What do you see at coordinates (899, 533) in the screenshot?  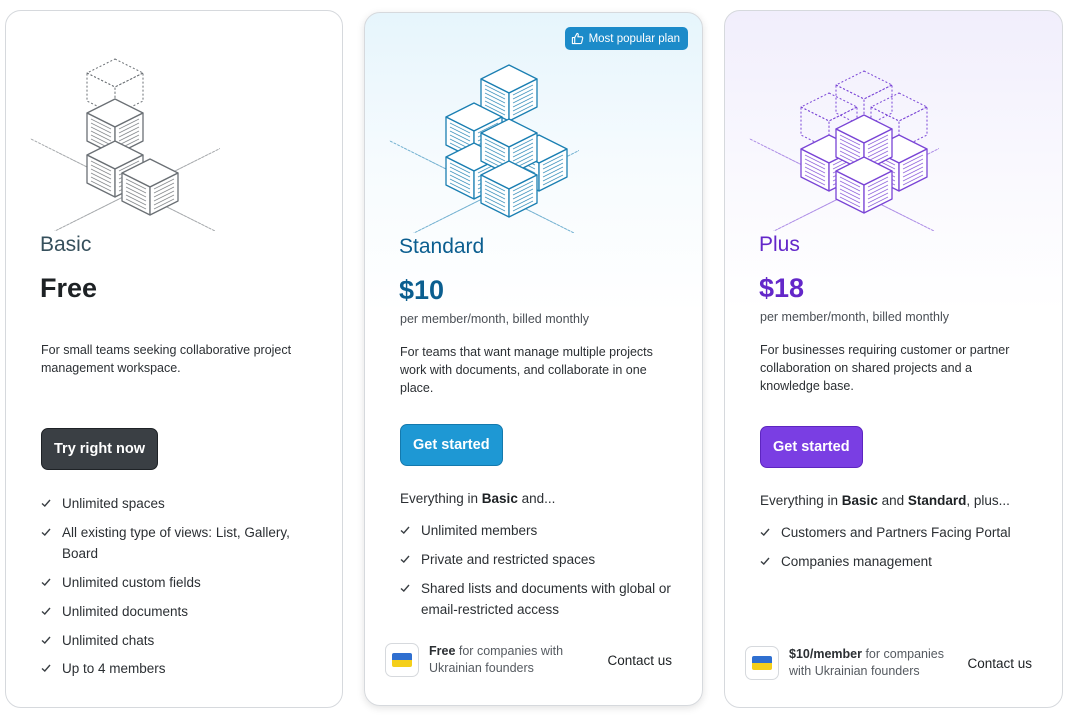 I see `feature-item: Customers and Partners Facing Portal` at bounding box center [899, 533].